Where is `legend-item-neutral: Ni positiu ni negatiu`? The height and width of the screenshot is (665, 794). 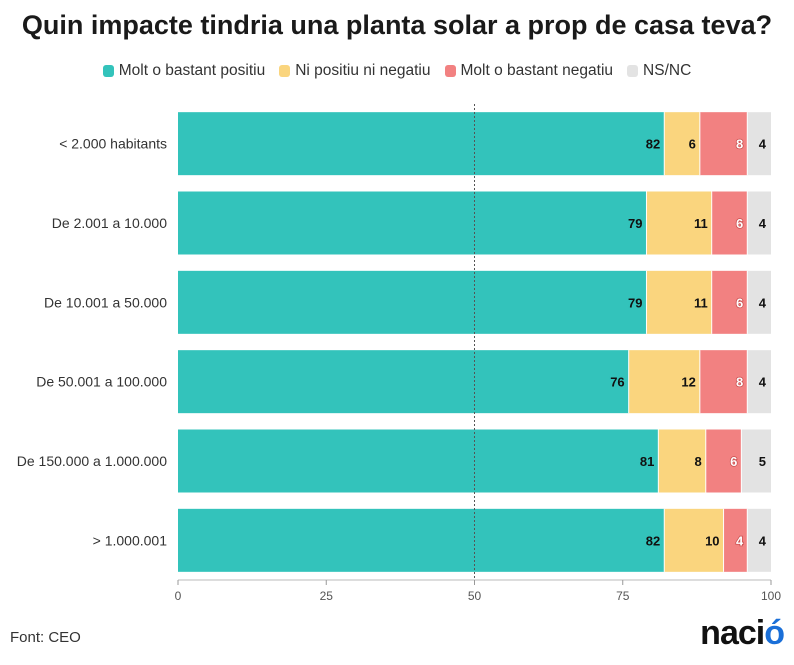
legend-item-neutral: Ni positiu ni negatiu is located at coordinates (355, 71).